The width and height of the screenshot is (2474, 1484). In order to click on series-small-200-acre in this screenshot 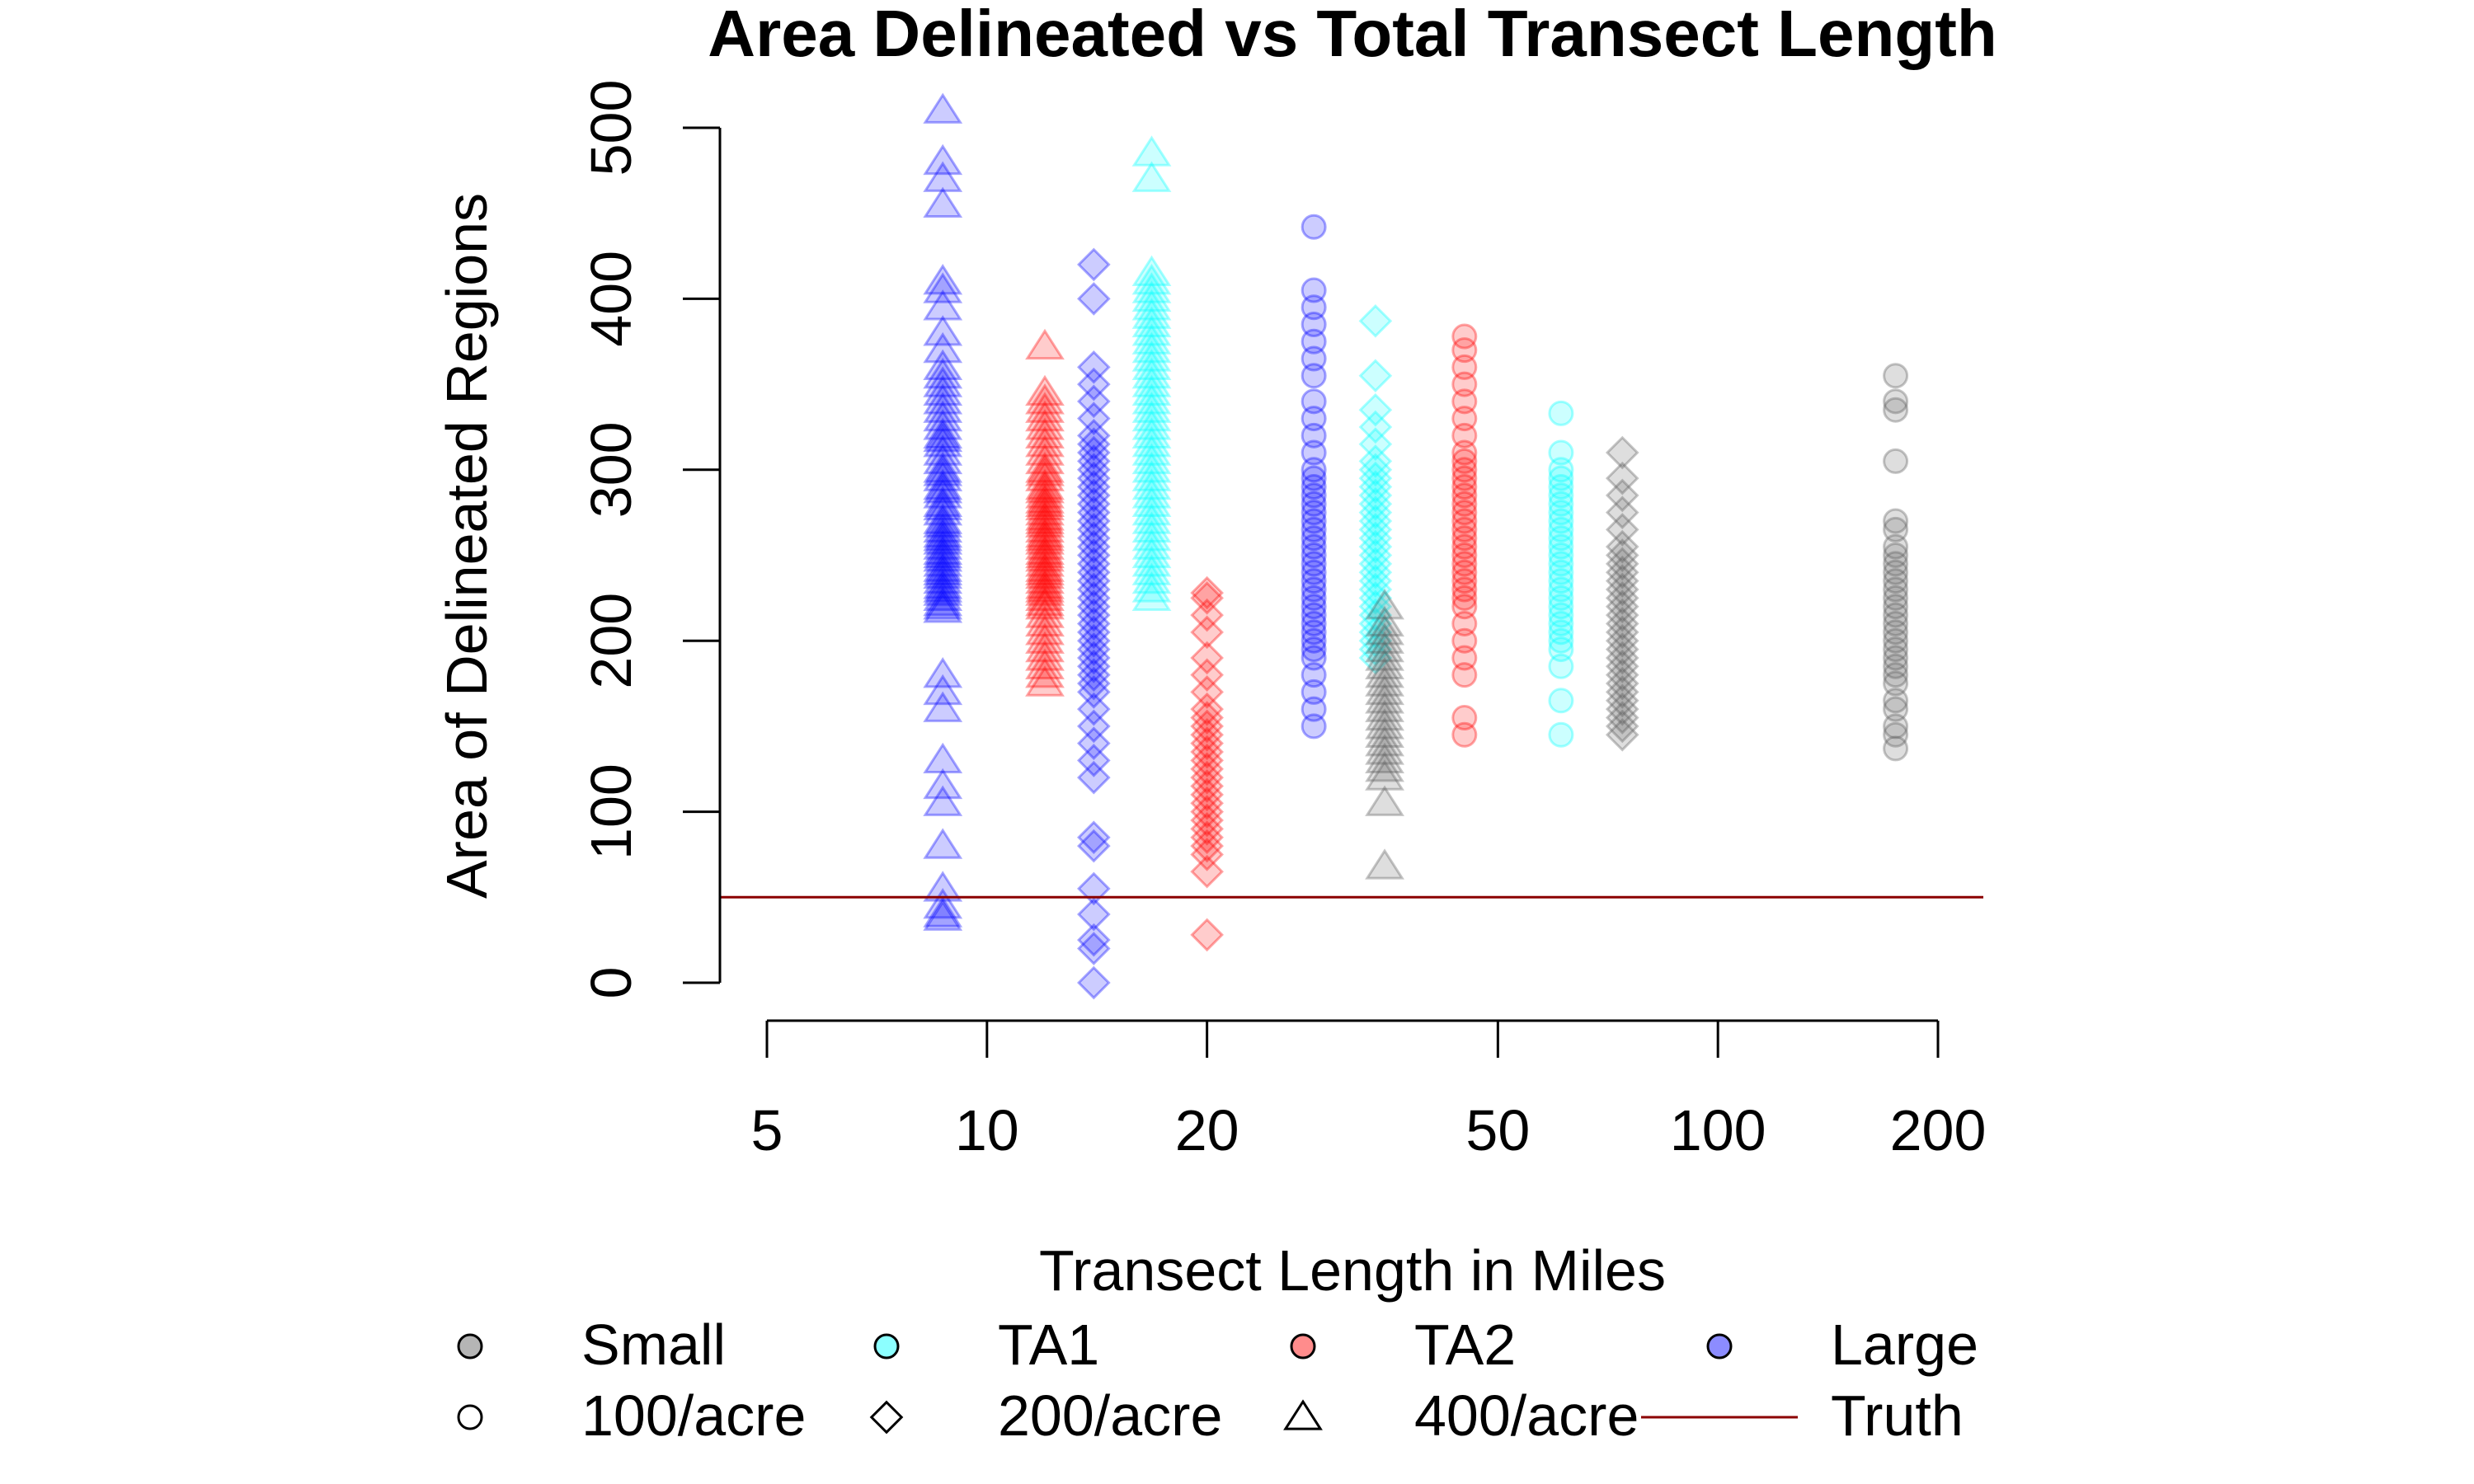, I will do `click(1622, 593)`.